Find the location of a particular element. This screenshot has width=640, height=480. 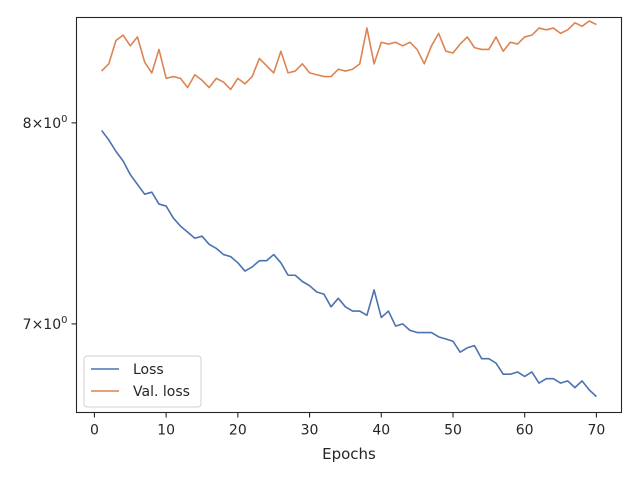

x-axis-label: Epochs is located at coordinates (349, 454).